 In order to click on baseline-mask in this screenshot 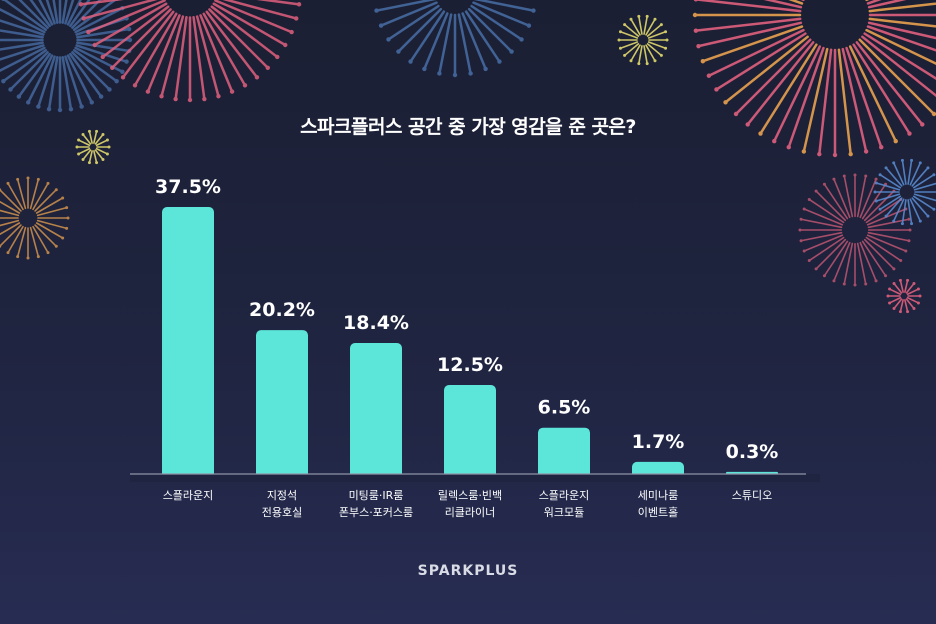, I will do `click(475, 478)`.